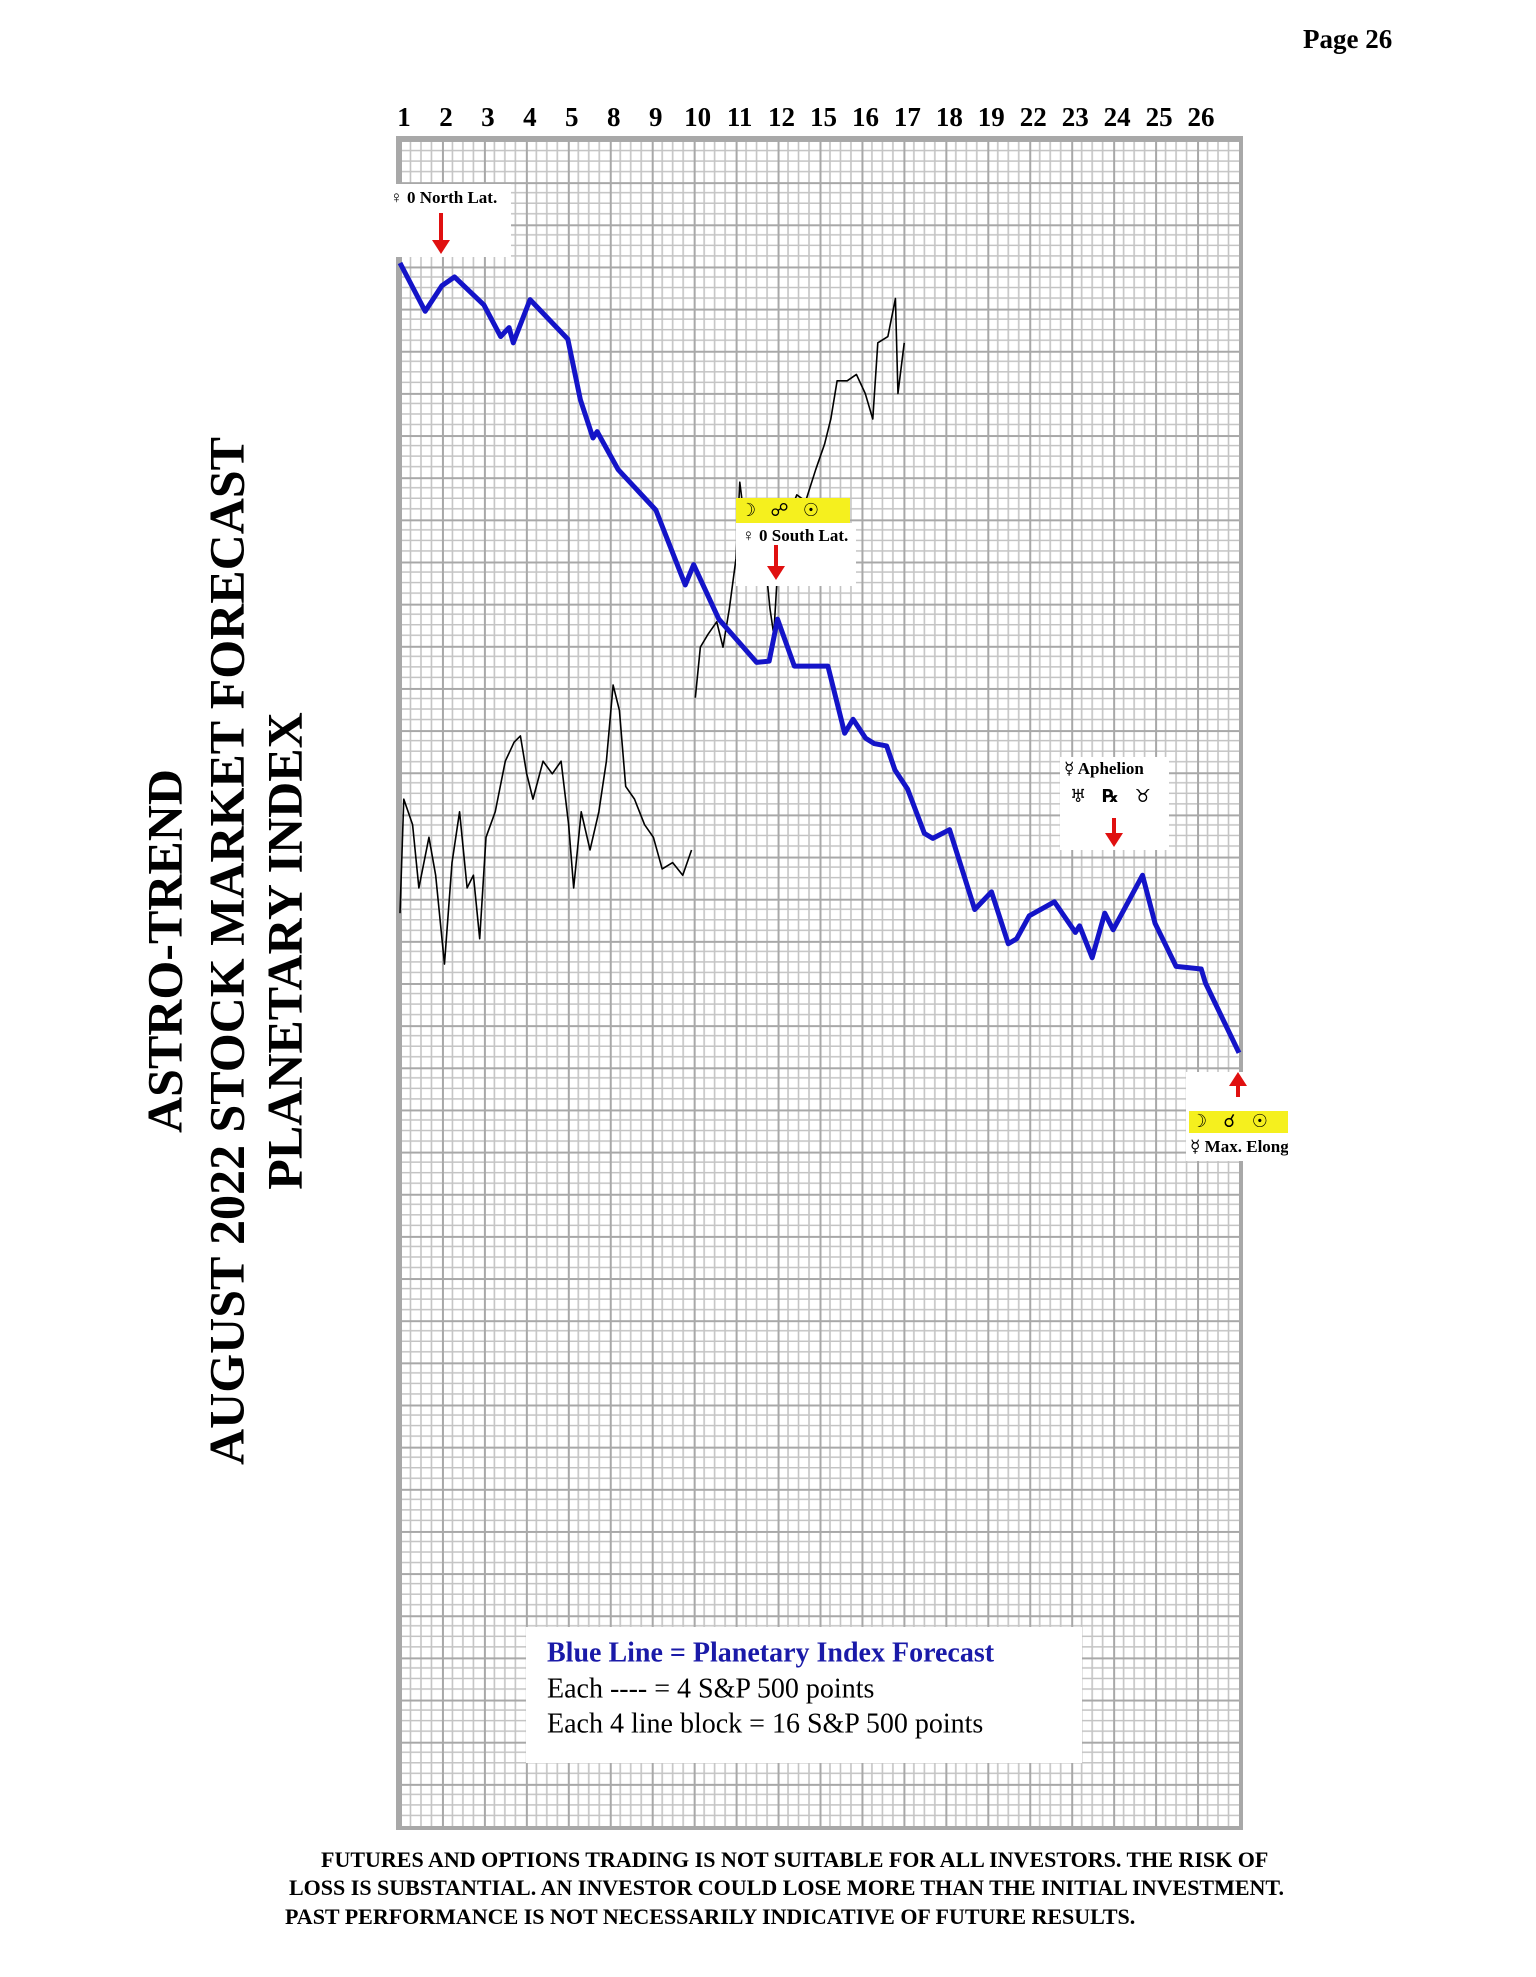  I want to click on chart-title: PLANETARY INDEX, so click(284, 950).